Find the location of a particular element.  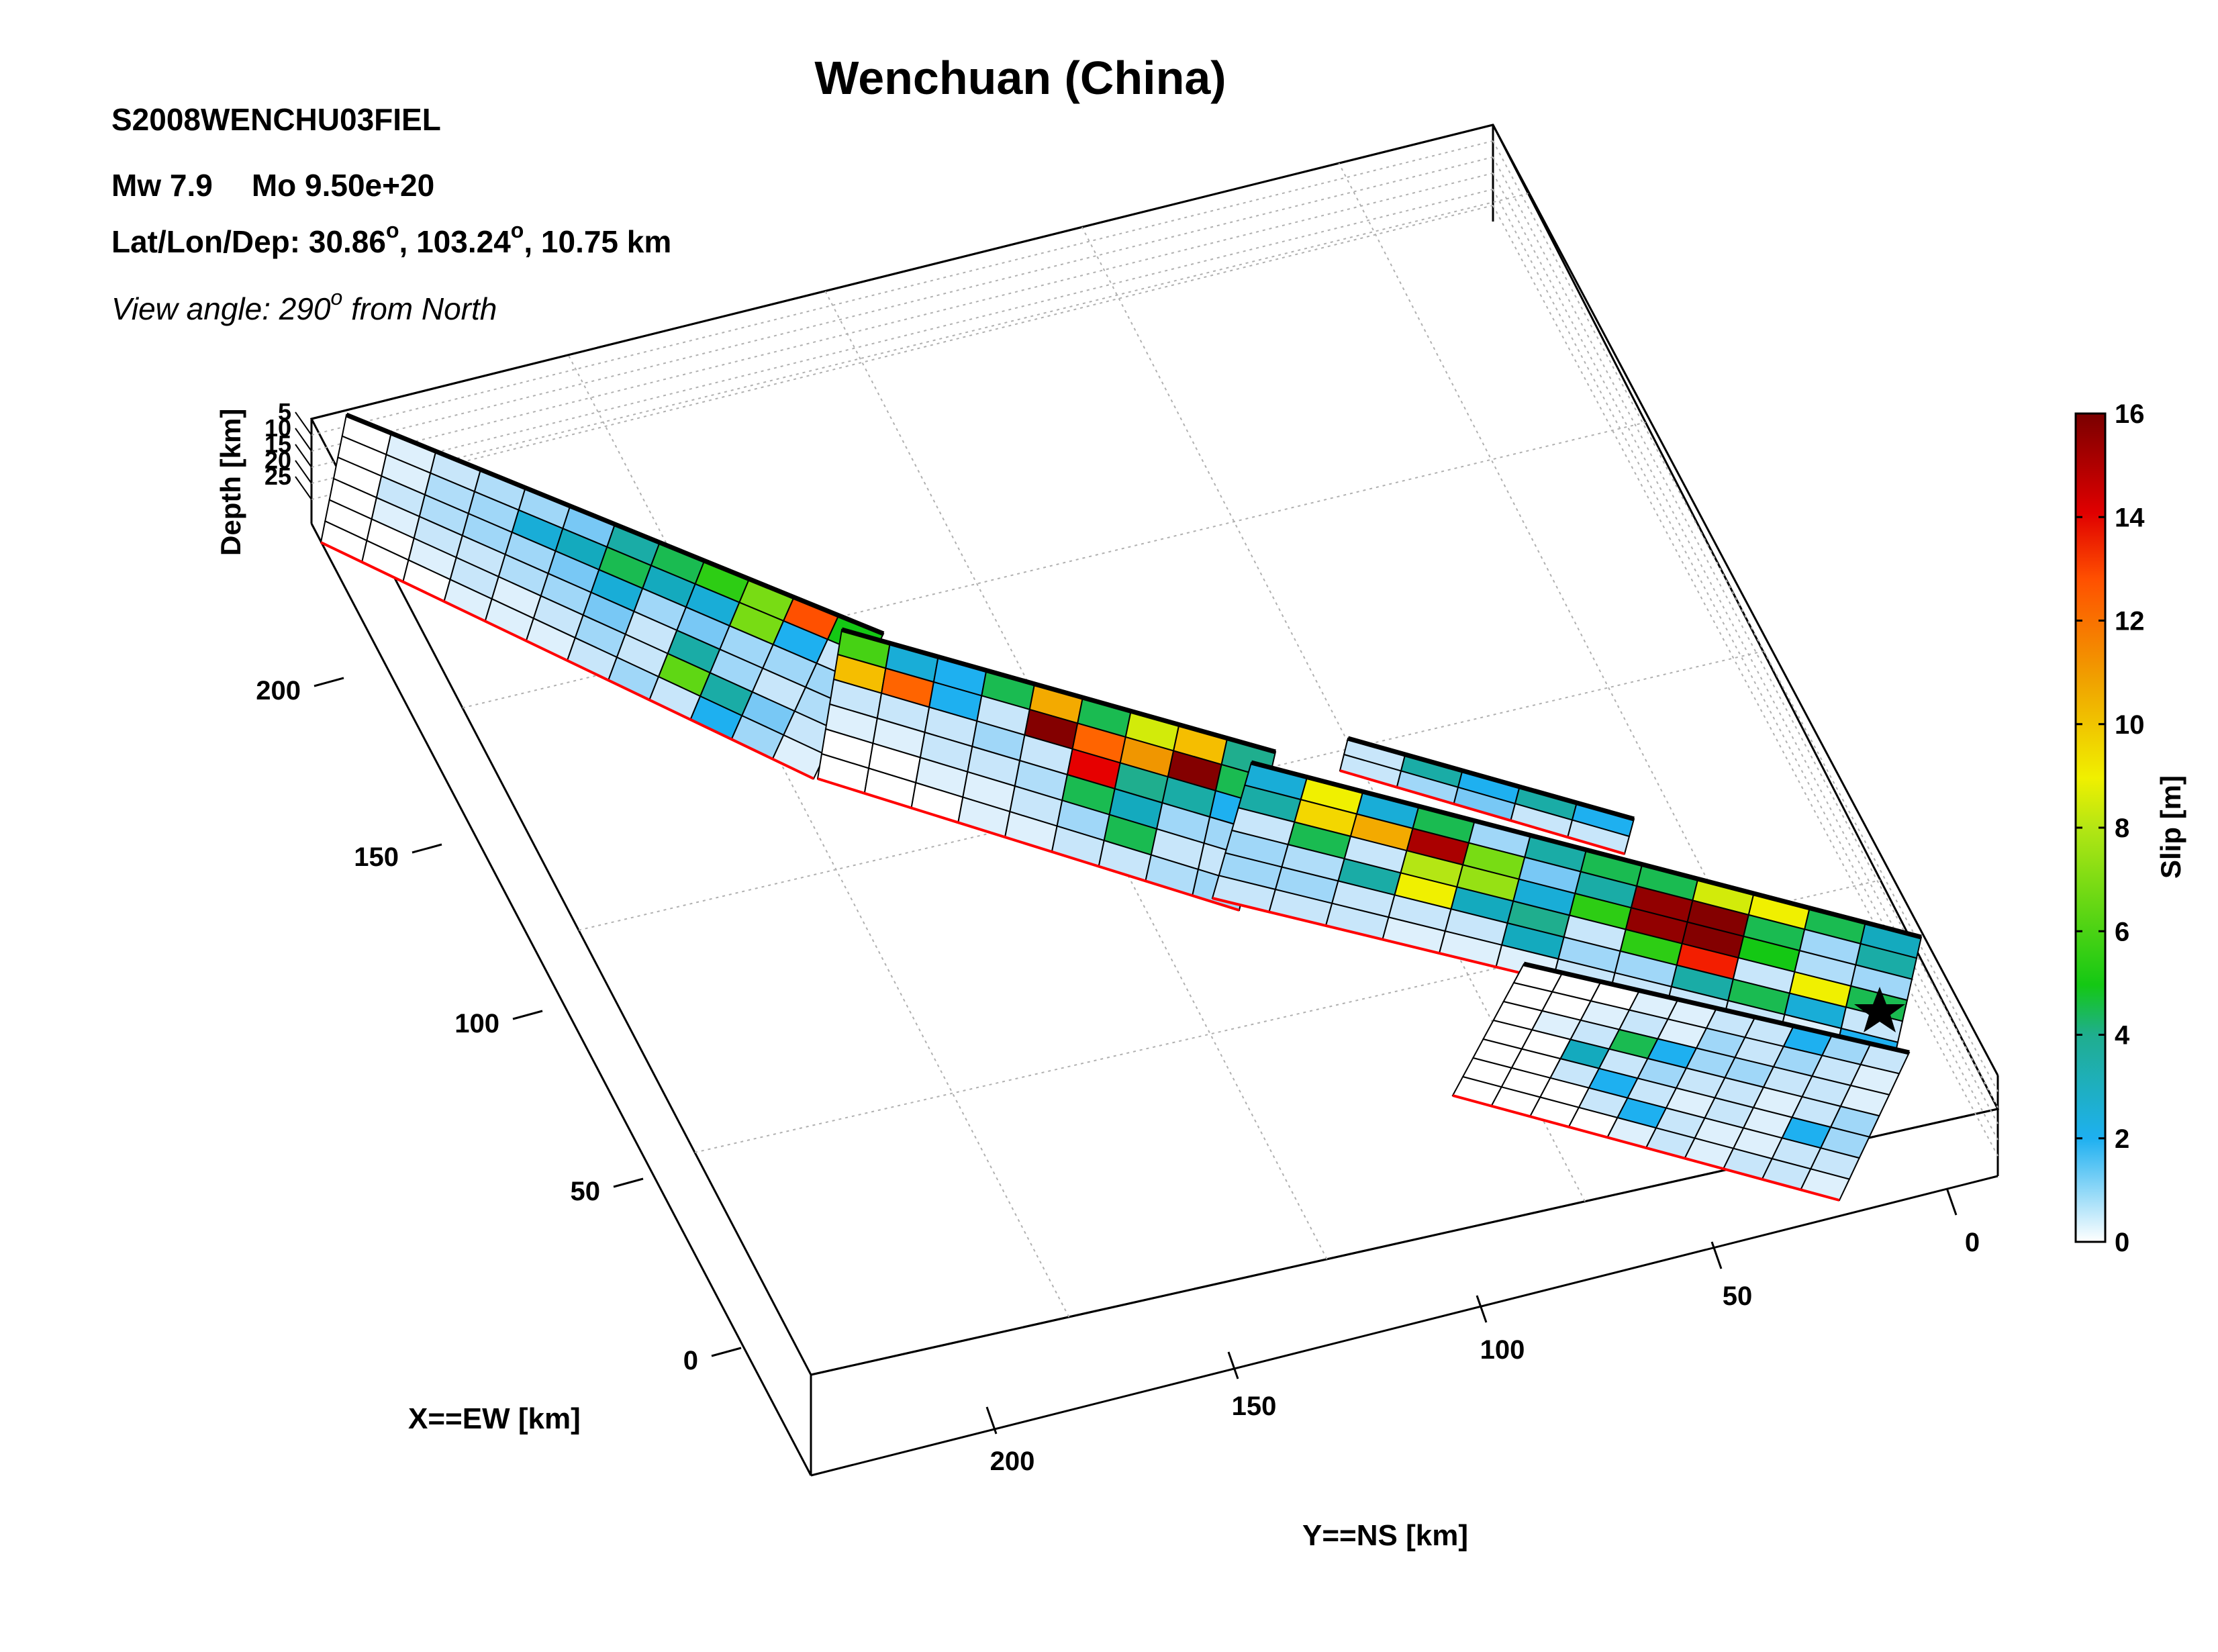

colorbar-tick-label: 16 is located at coordinates (2130, 414).